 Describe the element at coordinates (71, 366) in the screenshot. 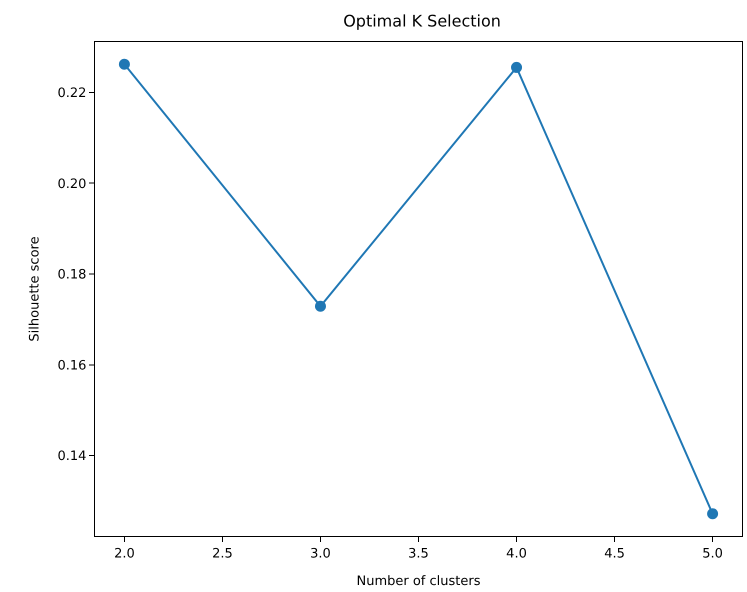

I see `y-tick-label: 0.16` at that location.